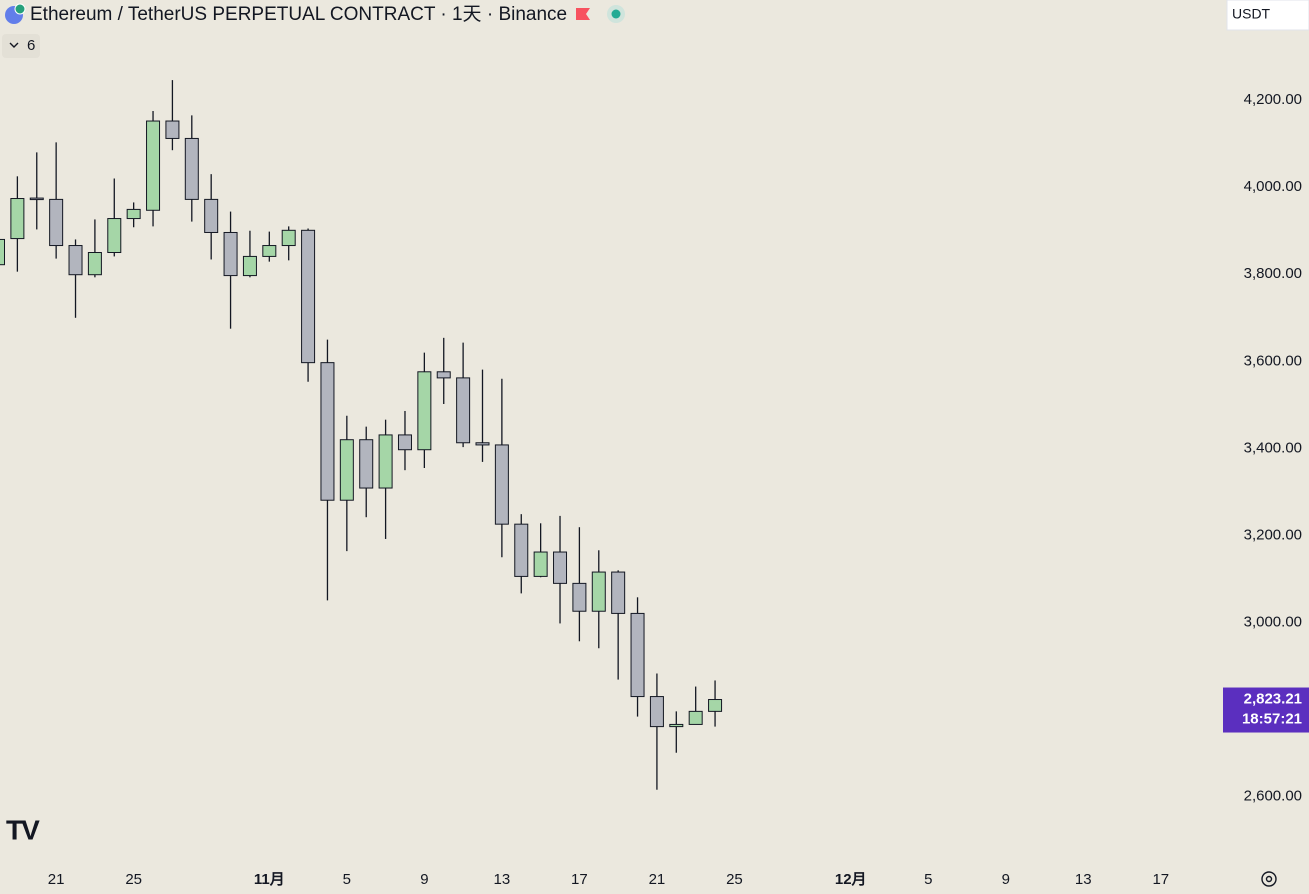  I want to click on y-tick-label: 4,000.00, so click(1273, 186).